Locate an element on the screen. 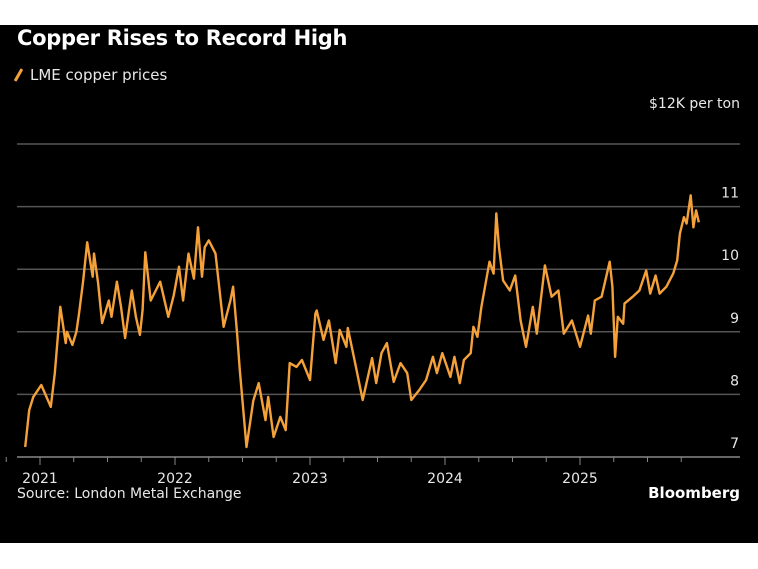 This screenshot has height=569, width=758. bloomberg-logo: Bloomberg is located at coordinates (694, 493).